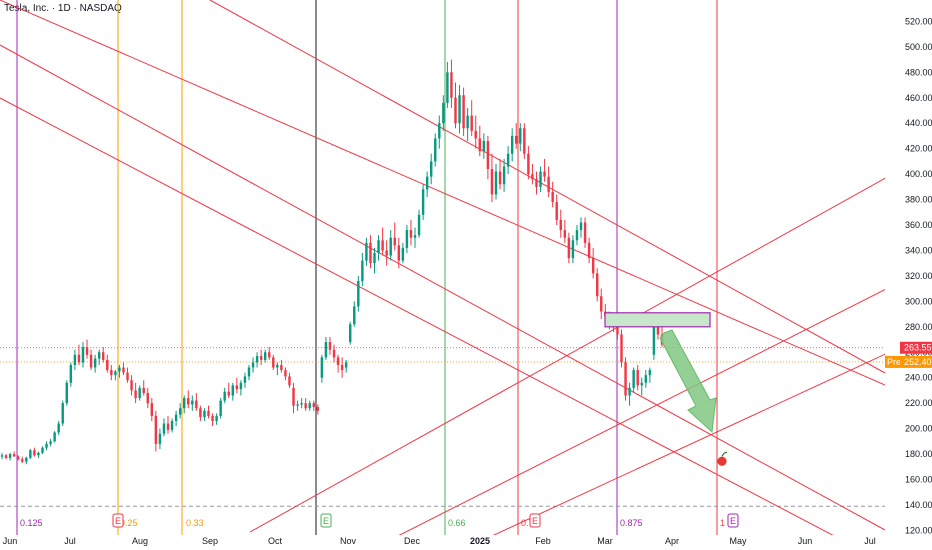 This screenshot has width=932, height=550. Describe the element at coordinates (657, 320) in the screenshot. I see `price-zone-box` at that location.